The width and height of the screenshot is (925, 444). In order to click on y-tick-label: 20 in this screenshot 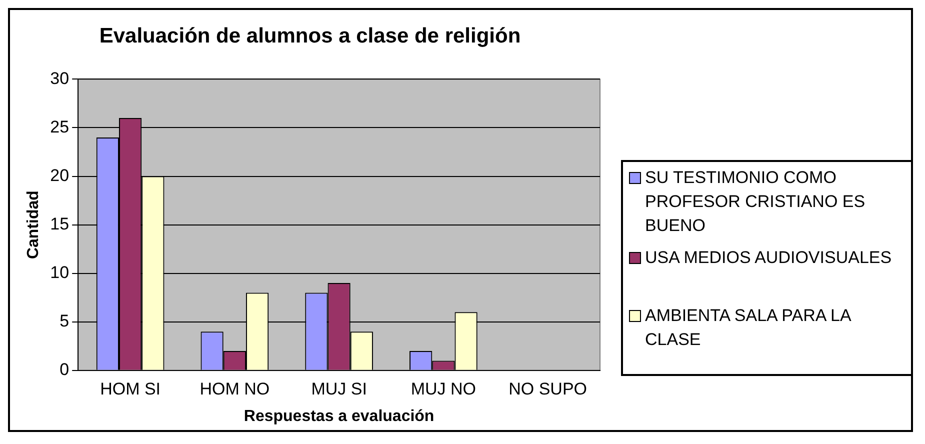, I will do `click(60, 175)`.